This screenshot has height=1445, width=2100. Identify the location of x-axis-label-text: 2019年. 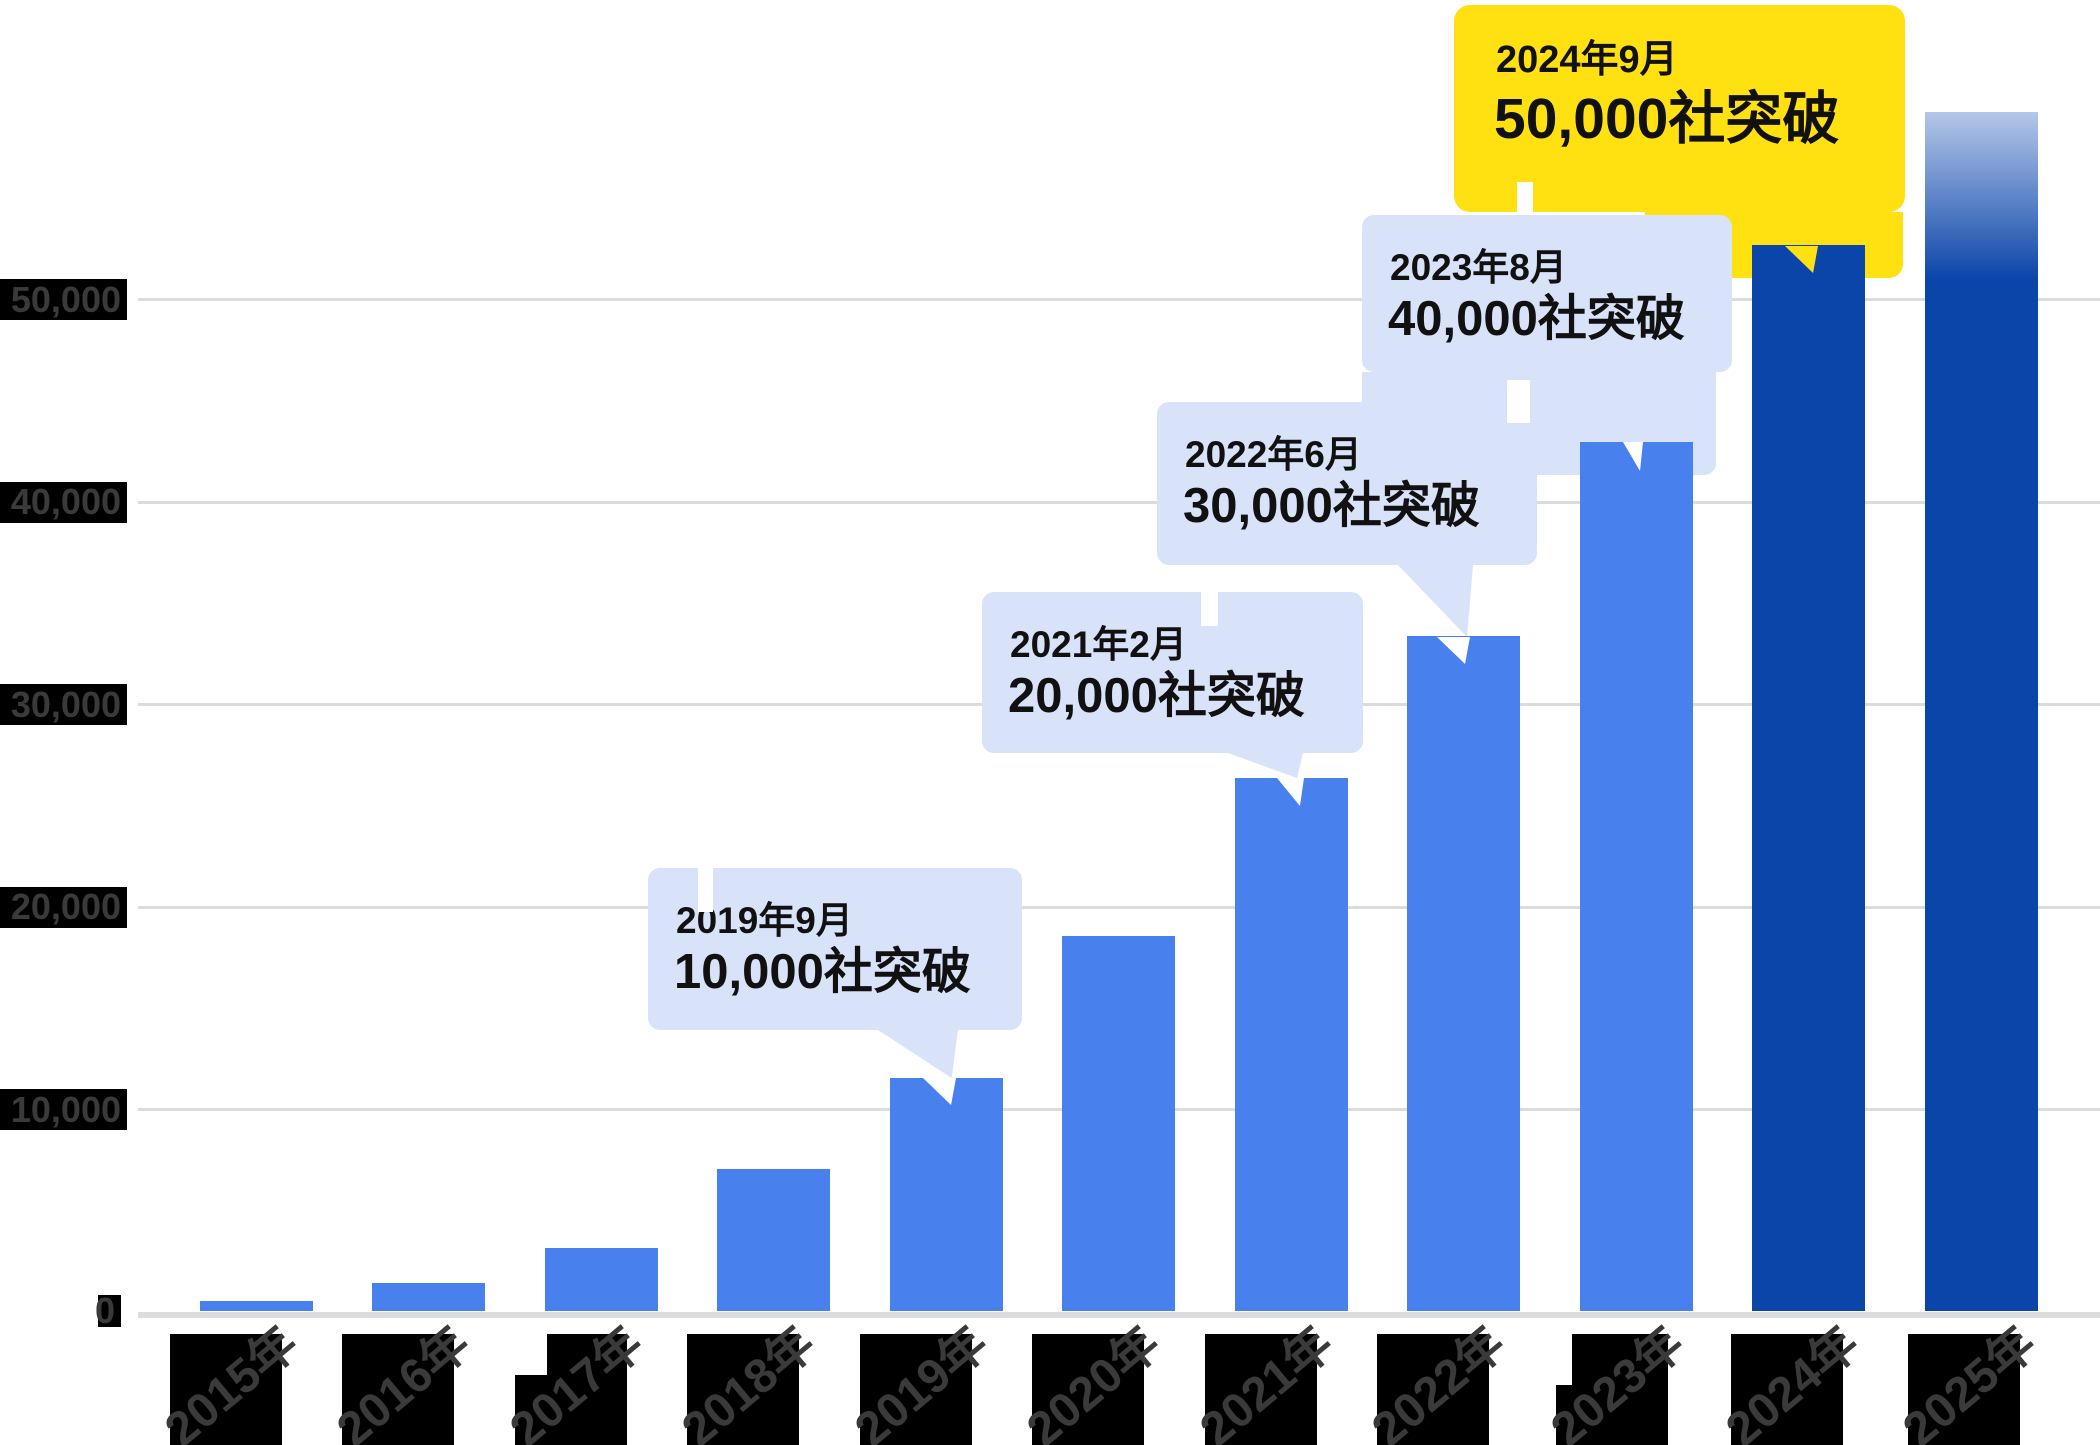
(922, 1380).